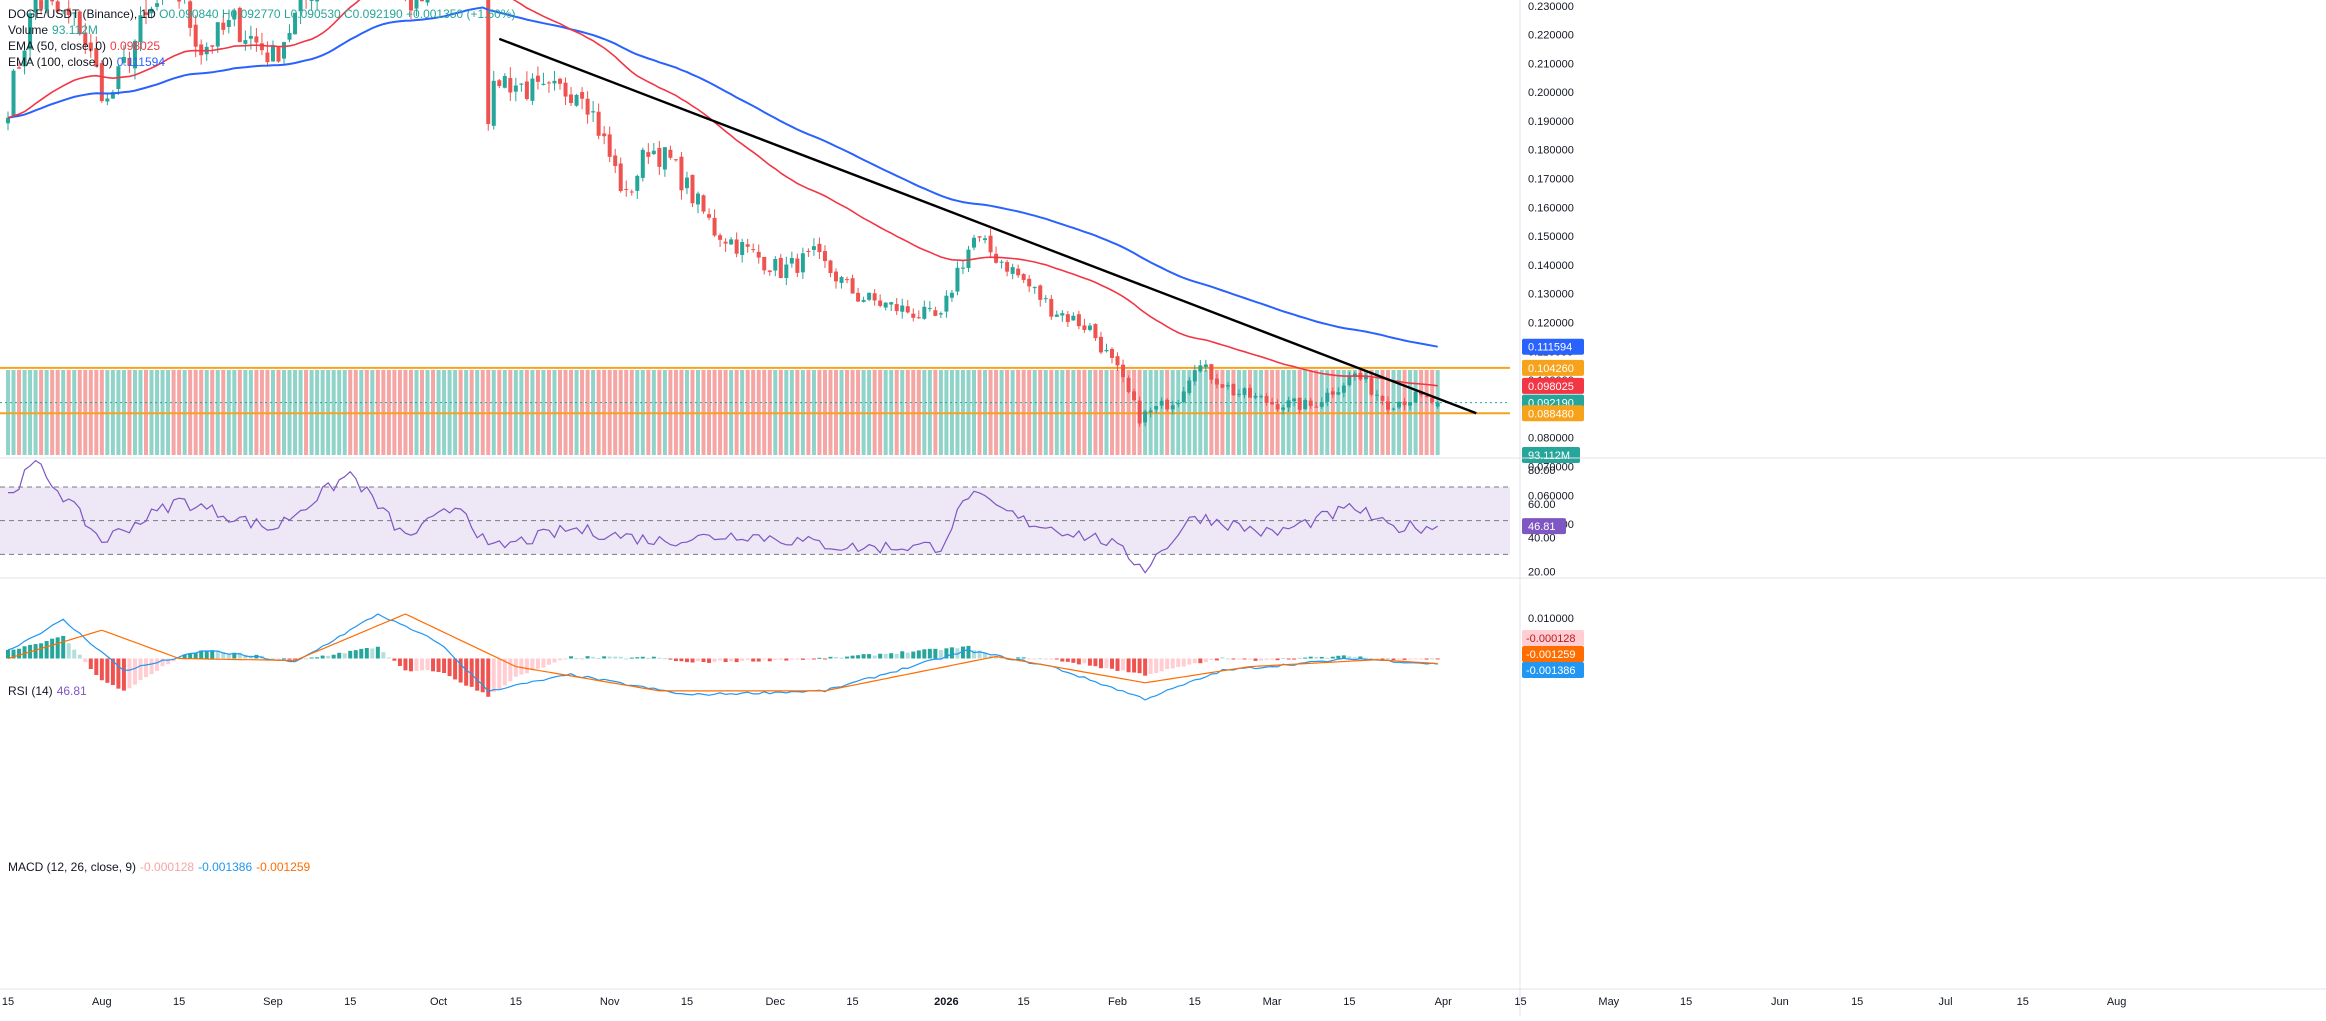 The width and height of the screenshot is (2326, 1021). What do you see at coordinates (75, 30) in the screenshot?
I see `volume-value: 93.112M` at bounding box center [75, 30].